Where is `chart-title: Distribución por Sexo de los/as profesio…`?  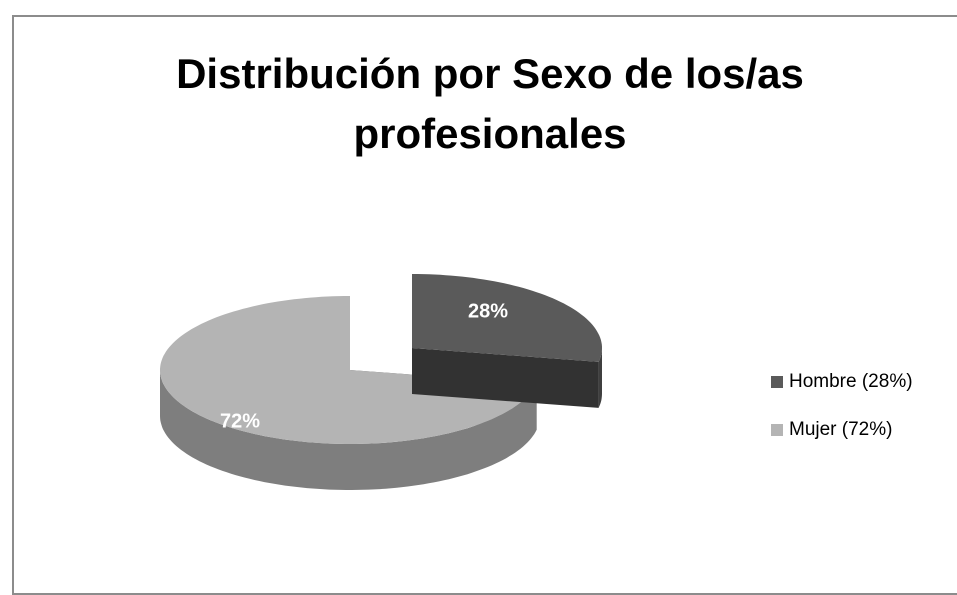 chart-title: Distribución por Sexo de los/as profesio… is located at coordinates (490, 103).